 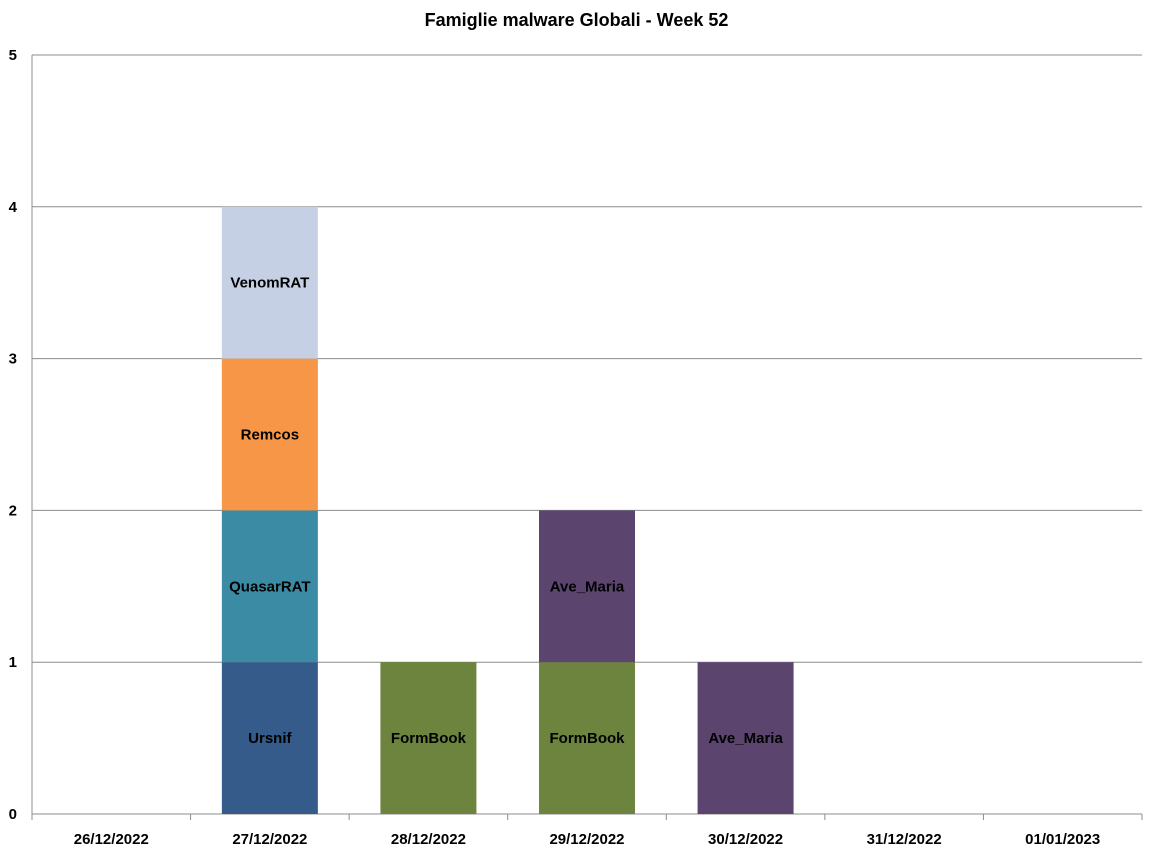 I want to click on x-tick-label: 30/12/2022, so click(x=745, y=839).